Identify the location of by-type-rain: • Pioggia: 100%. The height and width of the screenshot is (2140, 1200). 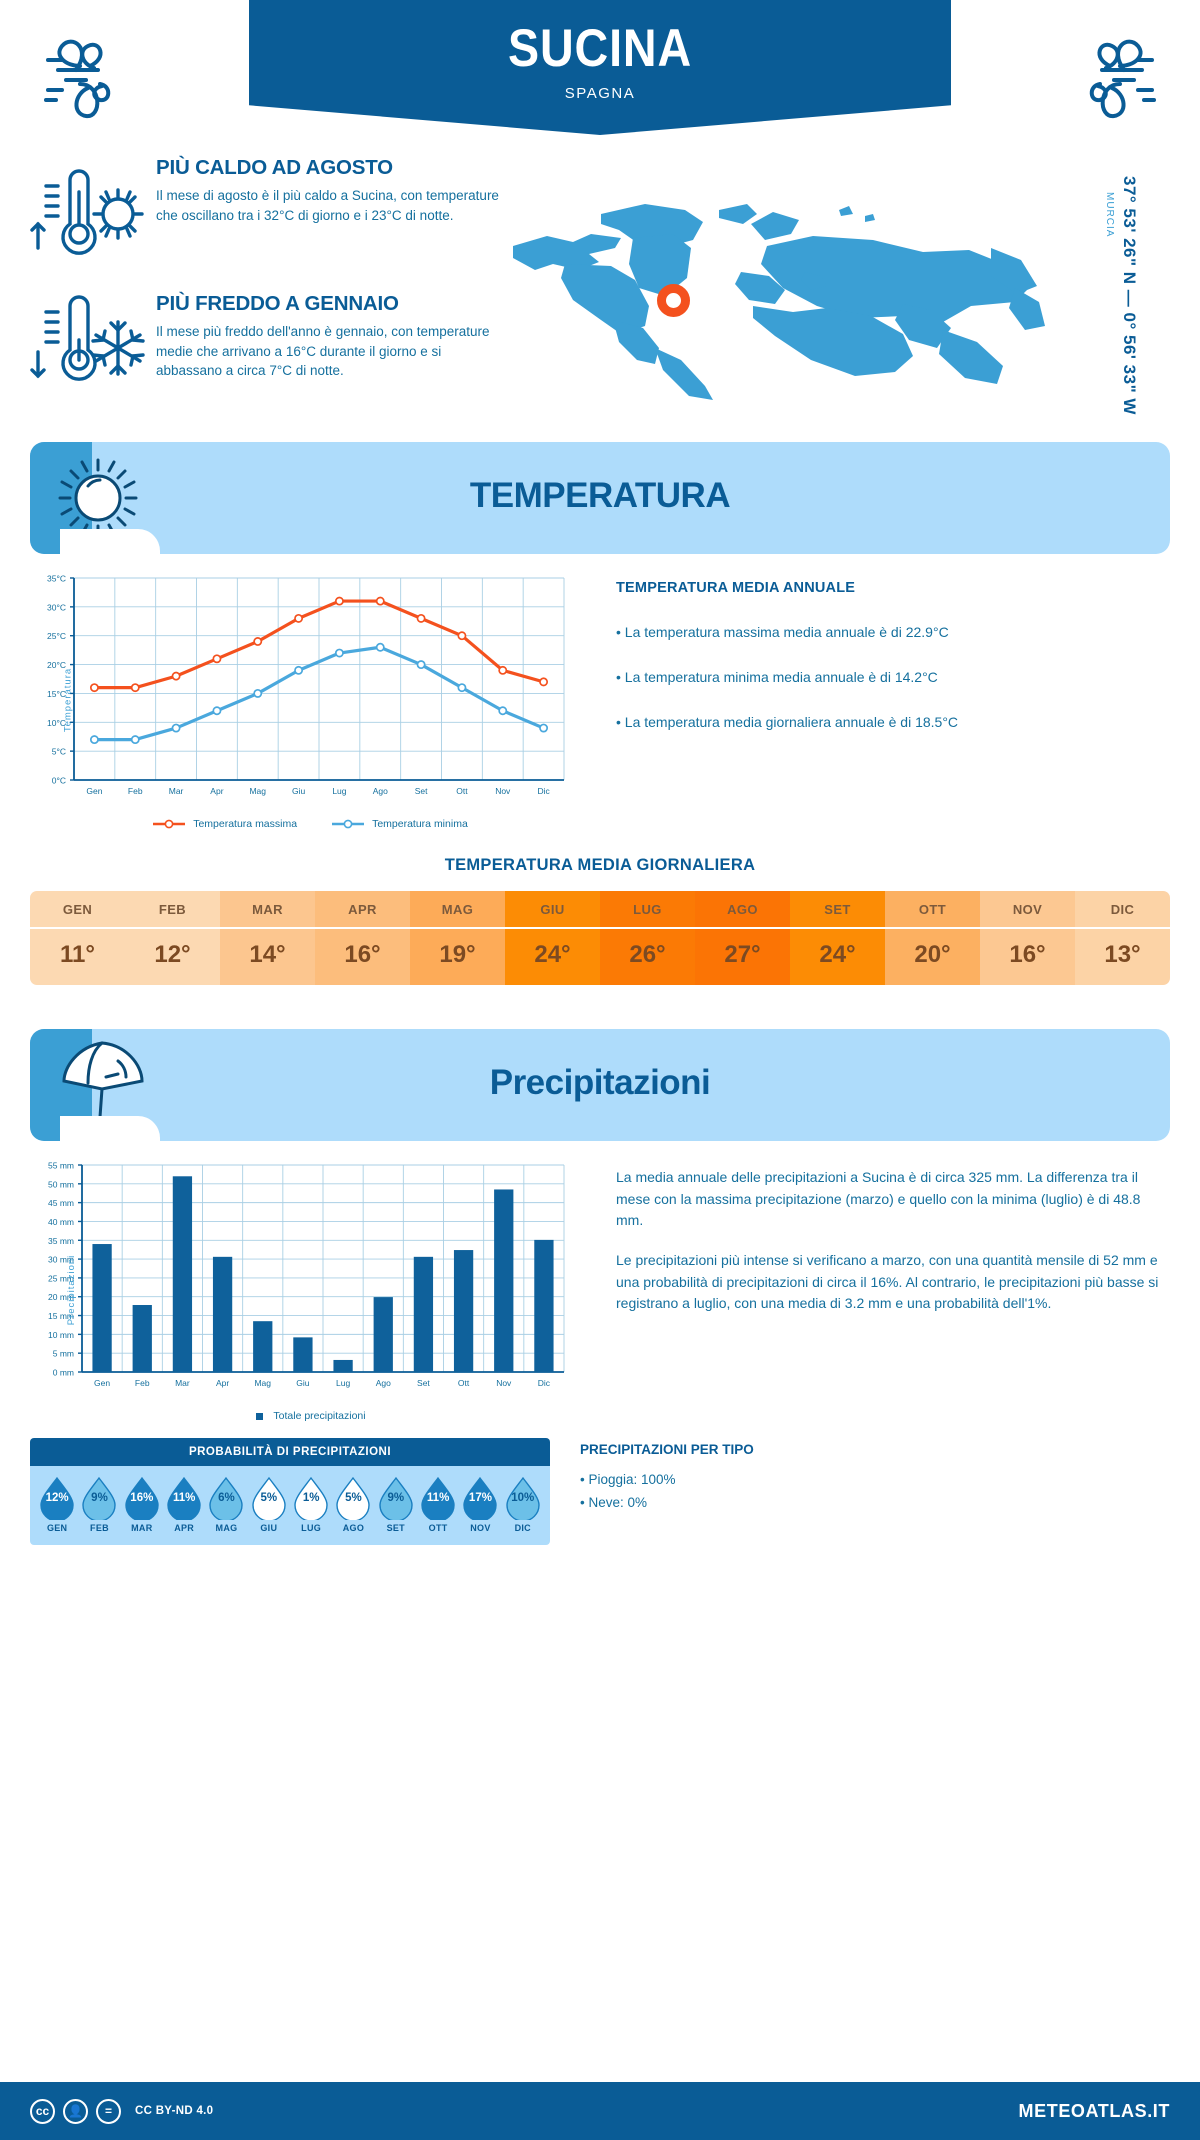
(628, 1479).